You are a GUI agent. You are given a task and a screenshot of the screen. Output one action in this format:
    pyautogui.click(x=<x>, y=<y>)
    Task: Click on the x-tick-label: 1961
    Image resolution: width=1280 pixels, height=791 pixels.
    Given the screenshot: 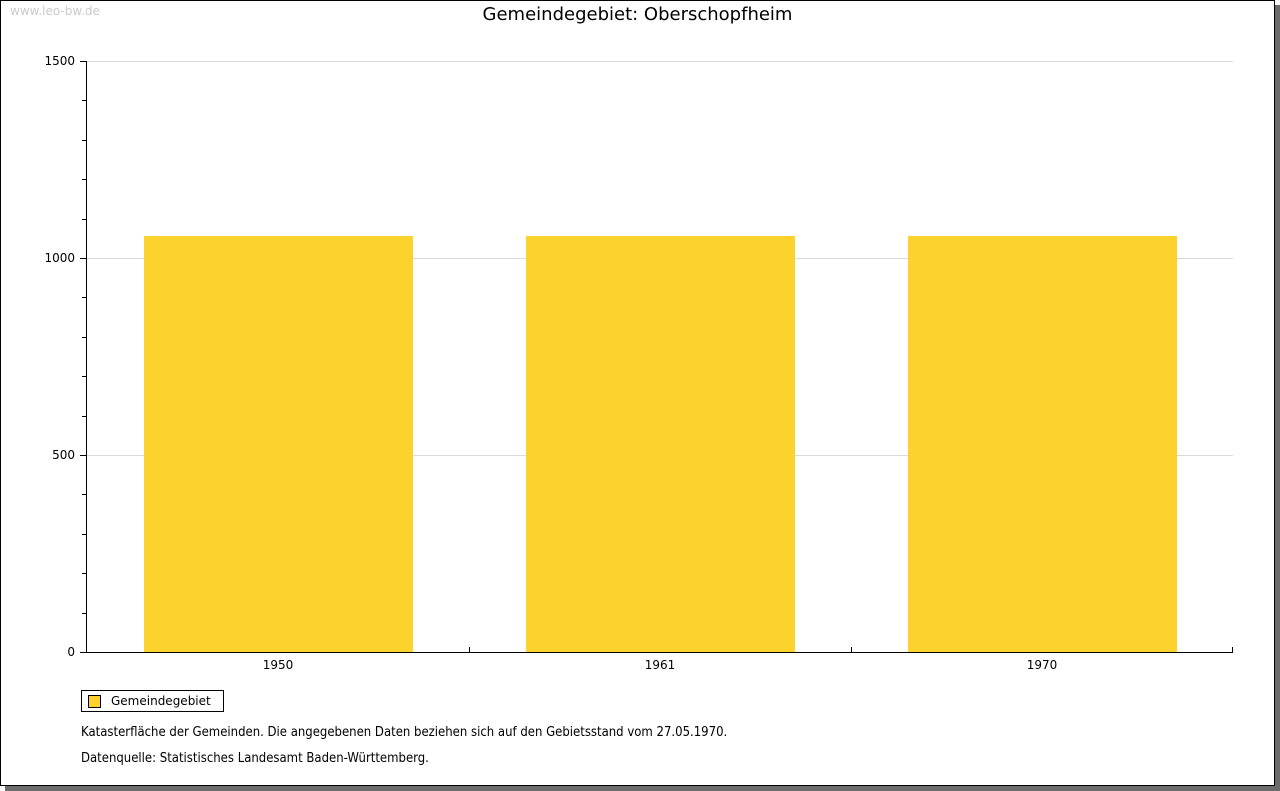 What is the action you would take?
    pyautogui.click(x=660, y=665)
    